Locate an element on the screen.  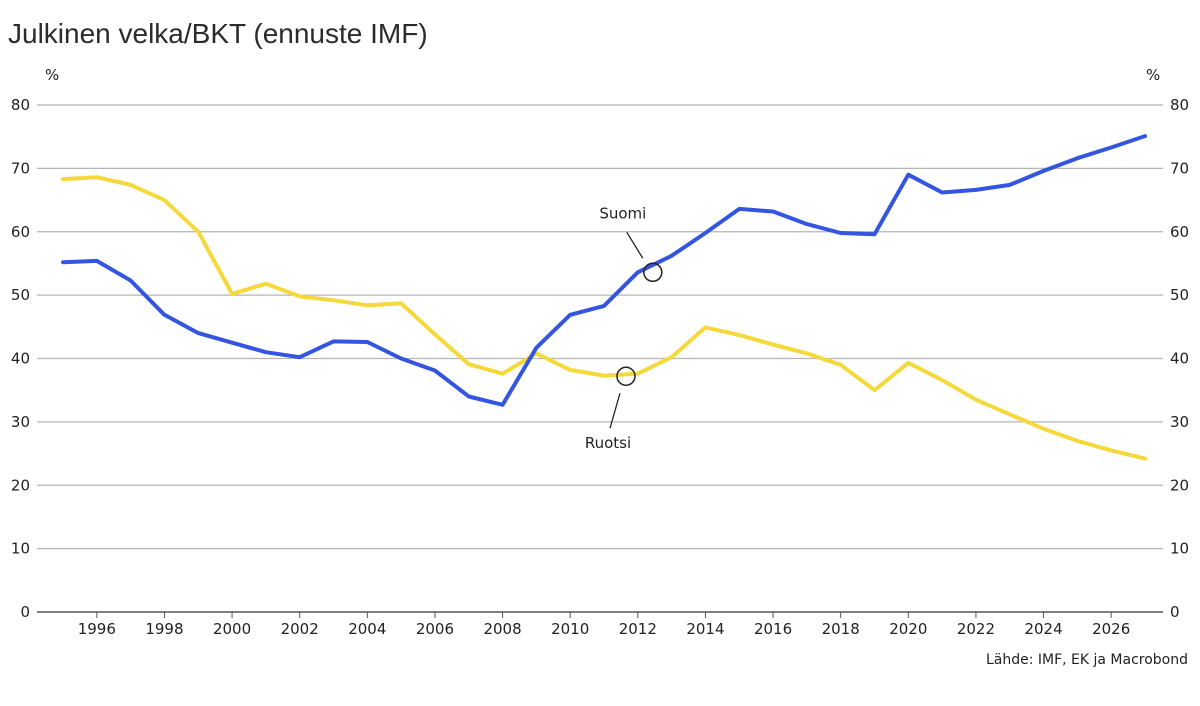
y-tick-label-right: 0 is located at coordinates (1175, 612).